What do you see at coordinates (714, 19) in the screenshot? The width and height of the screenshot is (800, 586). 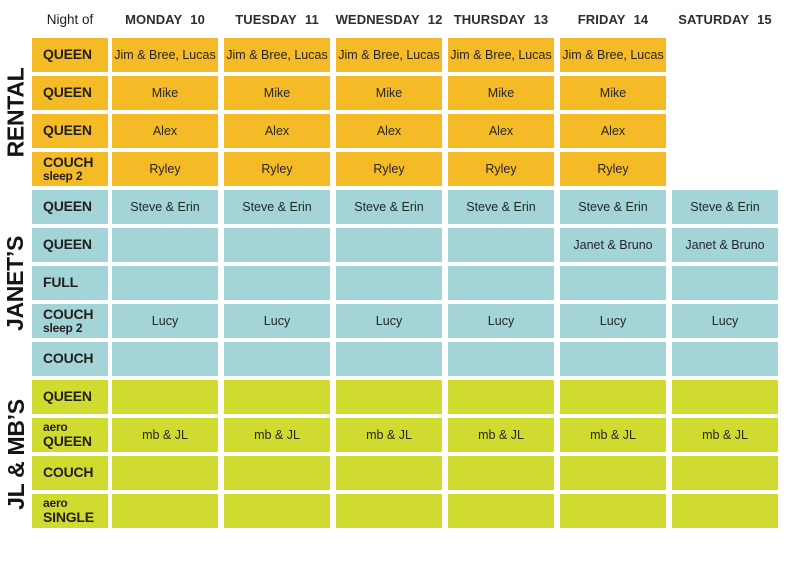 I see `day-name: SATURDAY` at bounding box center [714, 19].